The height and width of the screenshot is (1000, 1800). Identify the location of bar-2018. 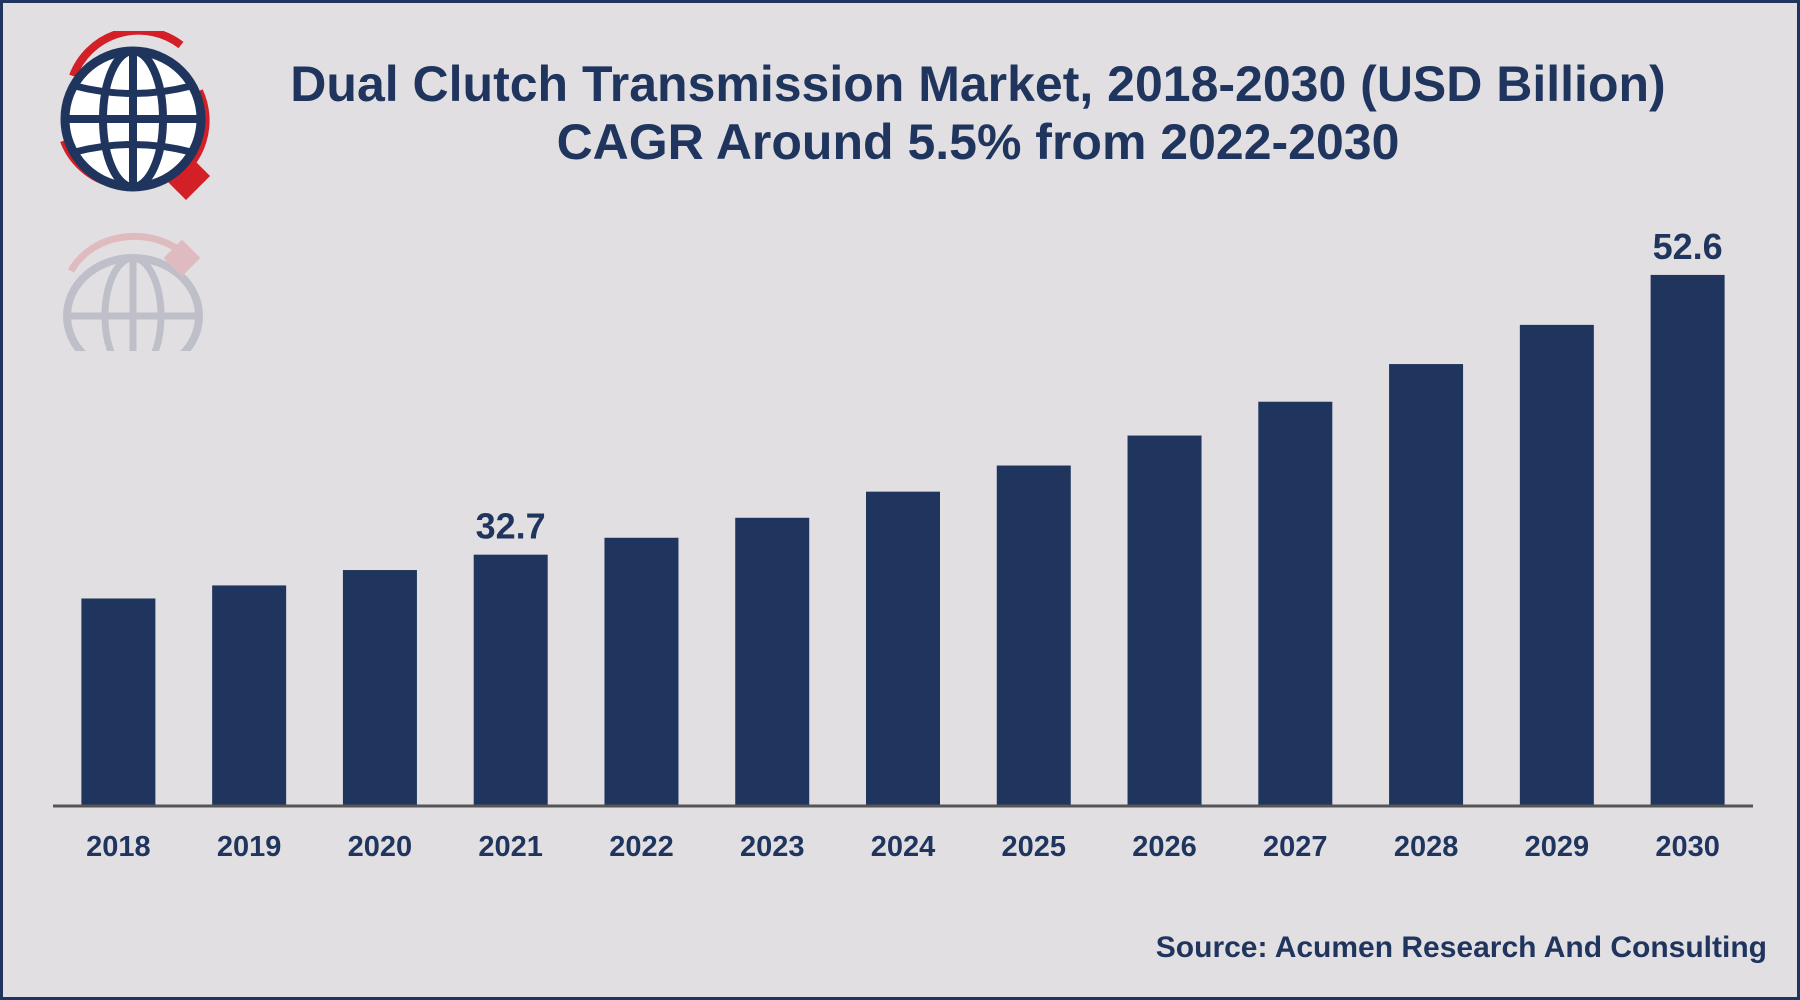
(118, 702).